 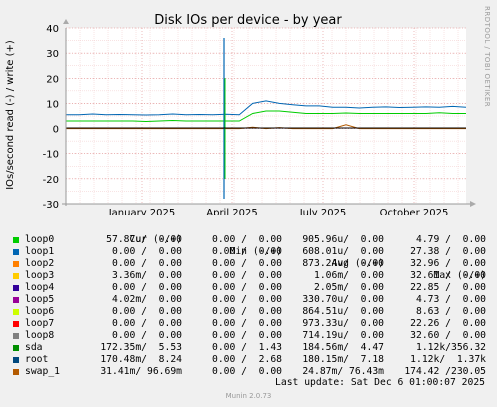 I want to click on legend-avg: 873.24u/ 0.00, so click(x=343, y=263).